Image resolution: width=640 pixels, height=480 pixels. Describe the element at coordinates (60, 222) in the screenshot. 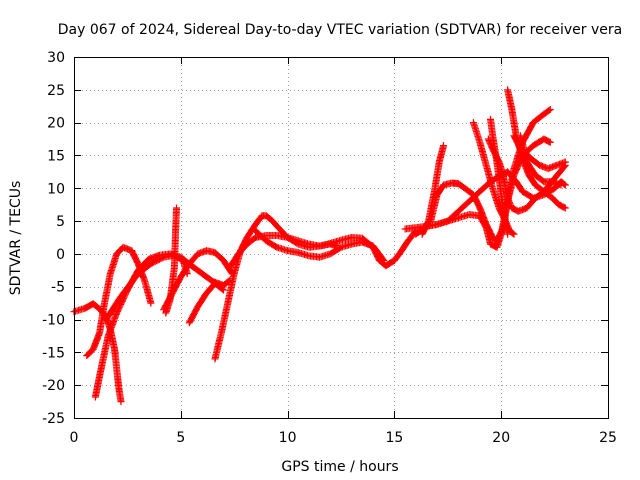

I see `y-tick-label: 5` at that location.